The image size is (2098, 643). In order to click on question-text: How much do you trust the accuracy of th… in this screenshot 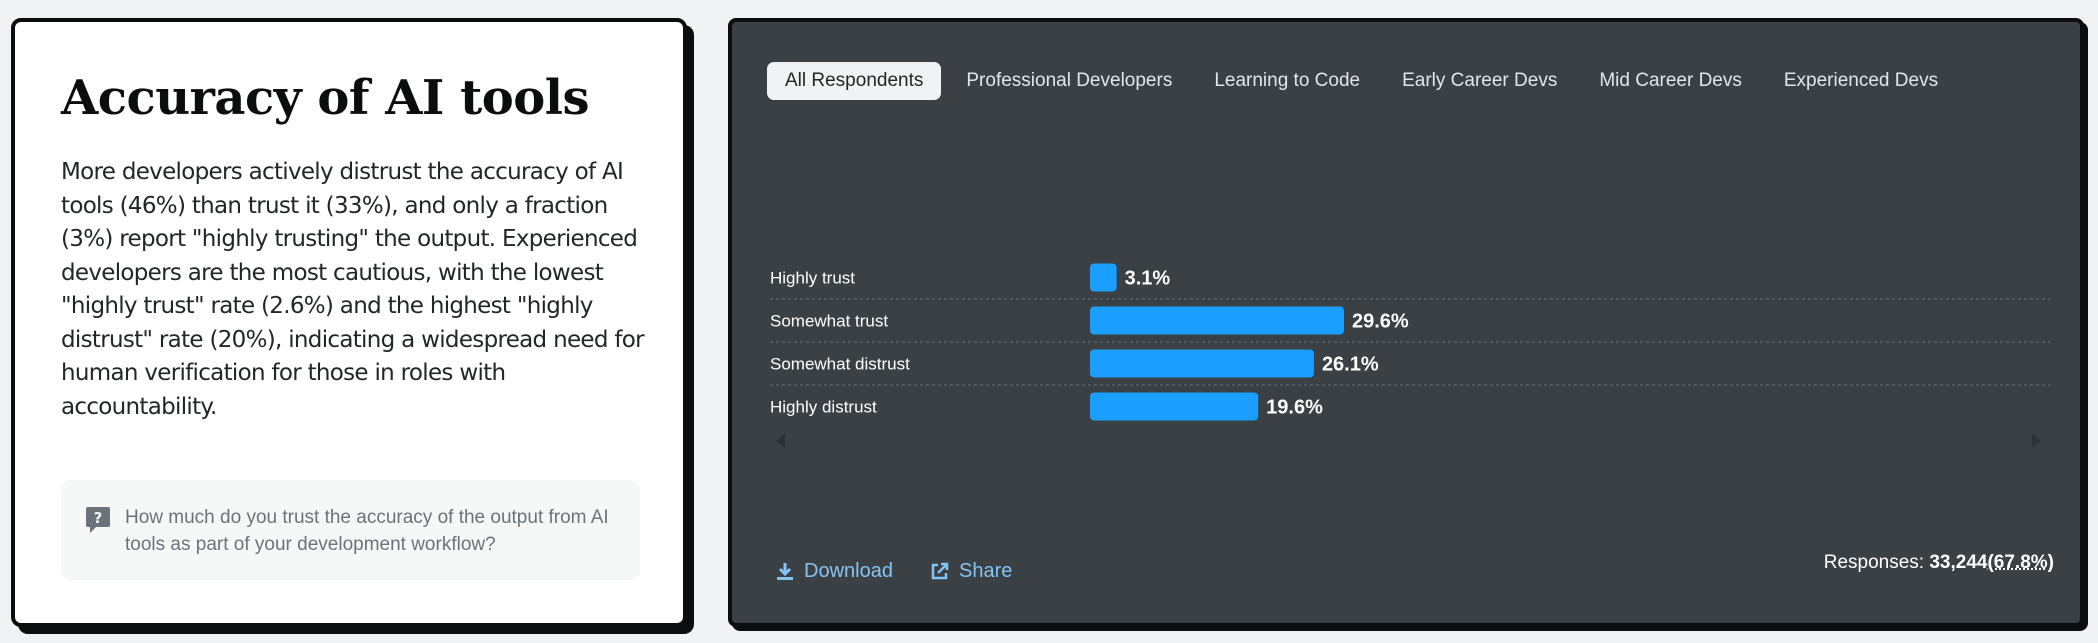, I will do `click(367, 531)`.